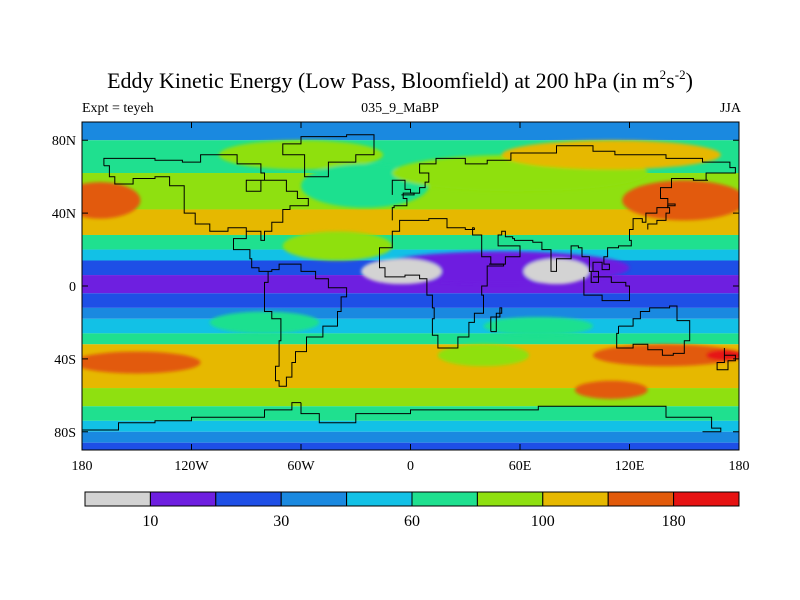  I want to click on colorbar-label-2: 60, so click(412, 521).